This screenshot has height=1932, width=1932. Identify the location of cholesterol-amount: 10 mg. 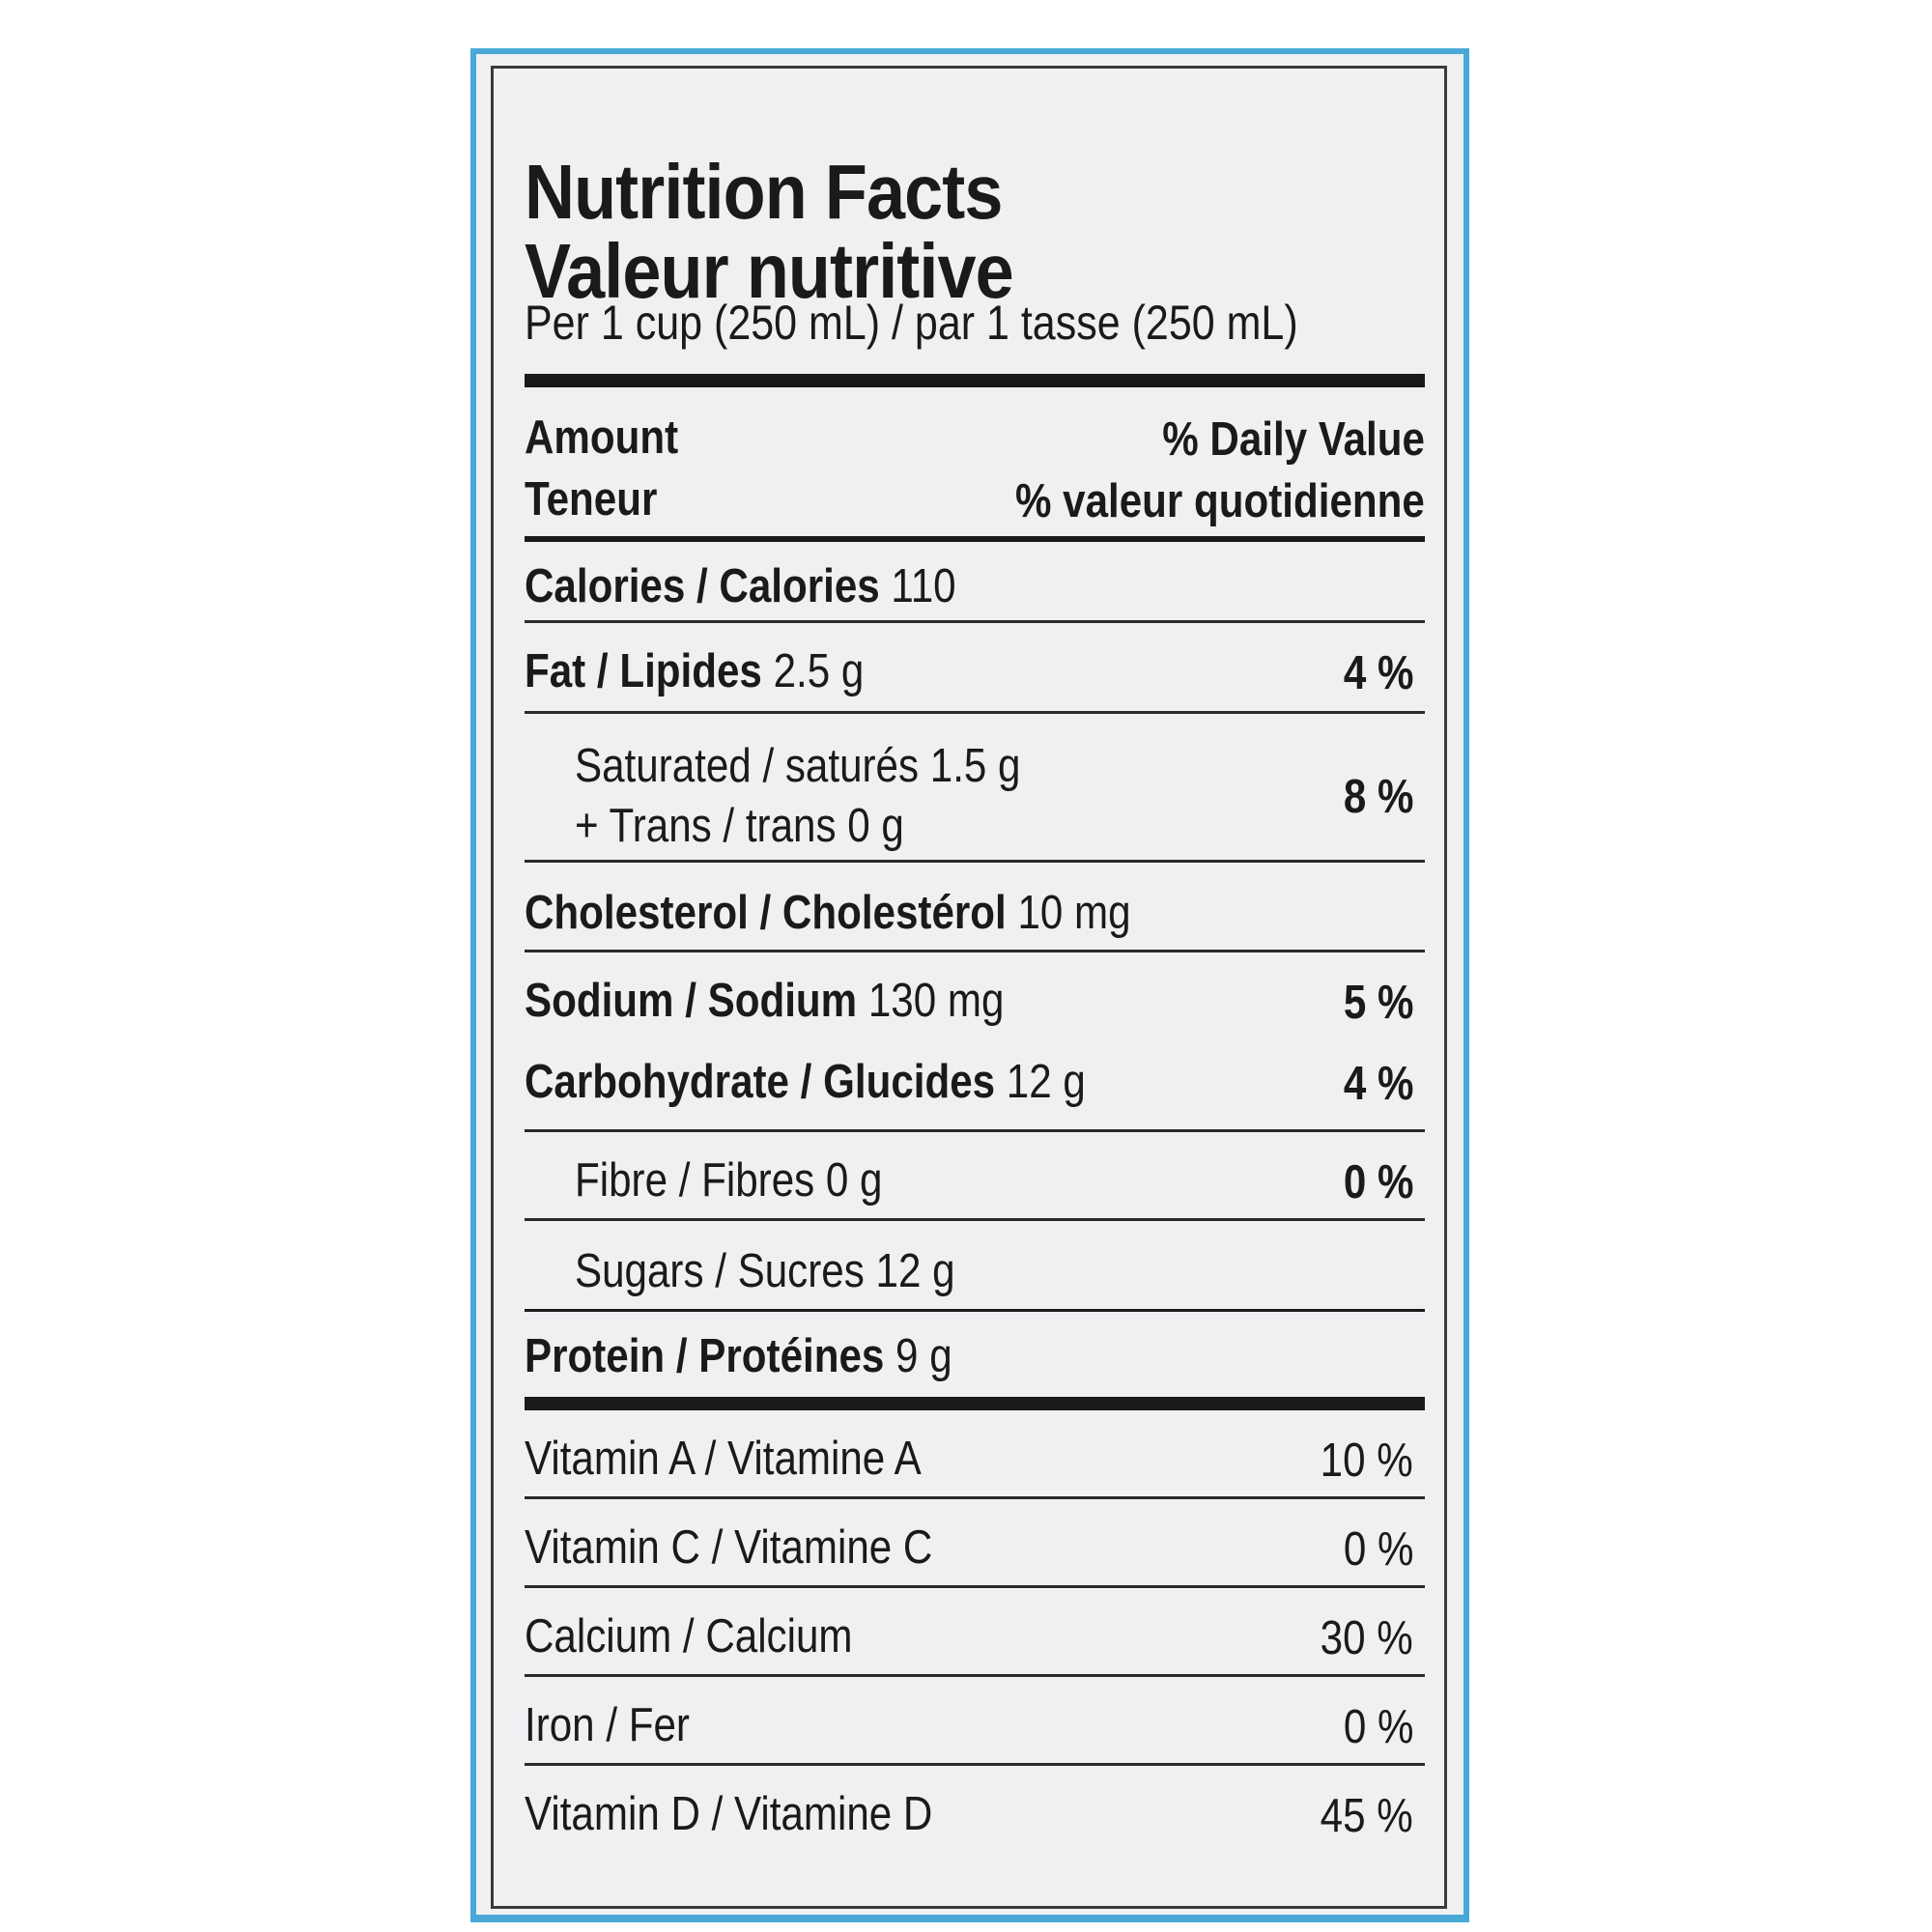
(1074, 913).